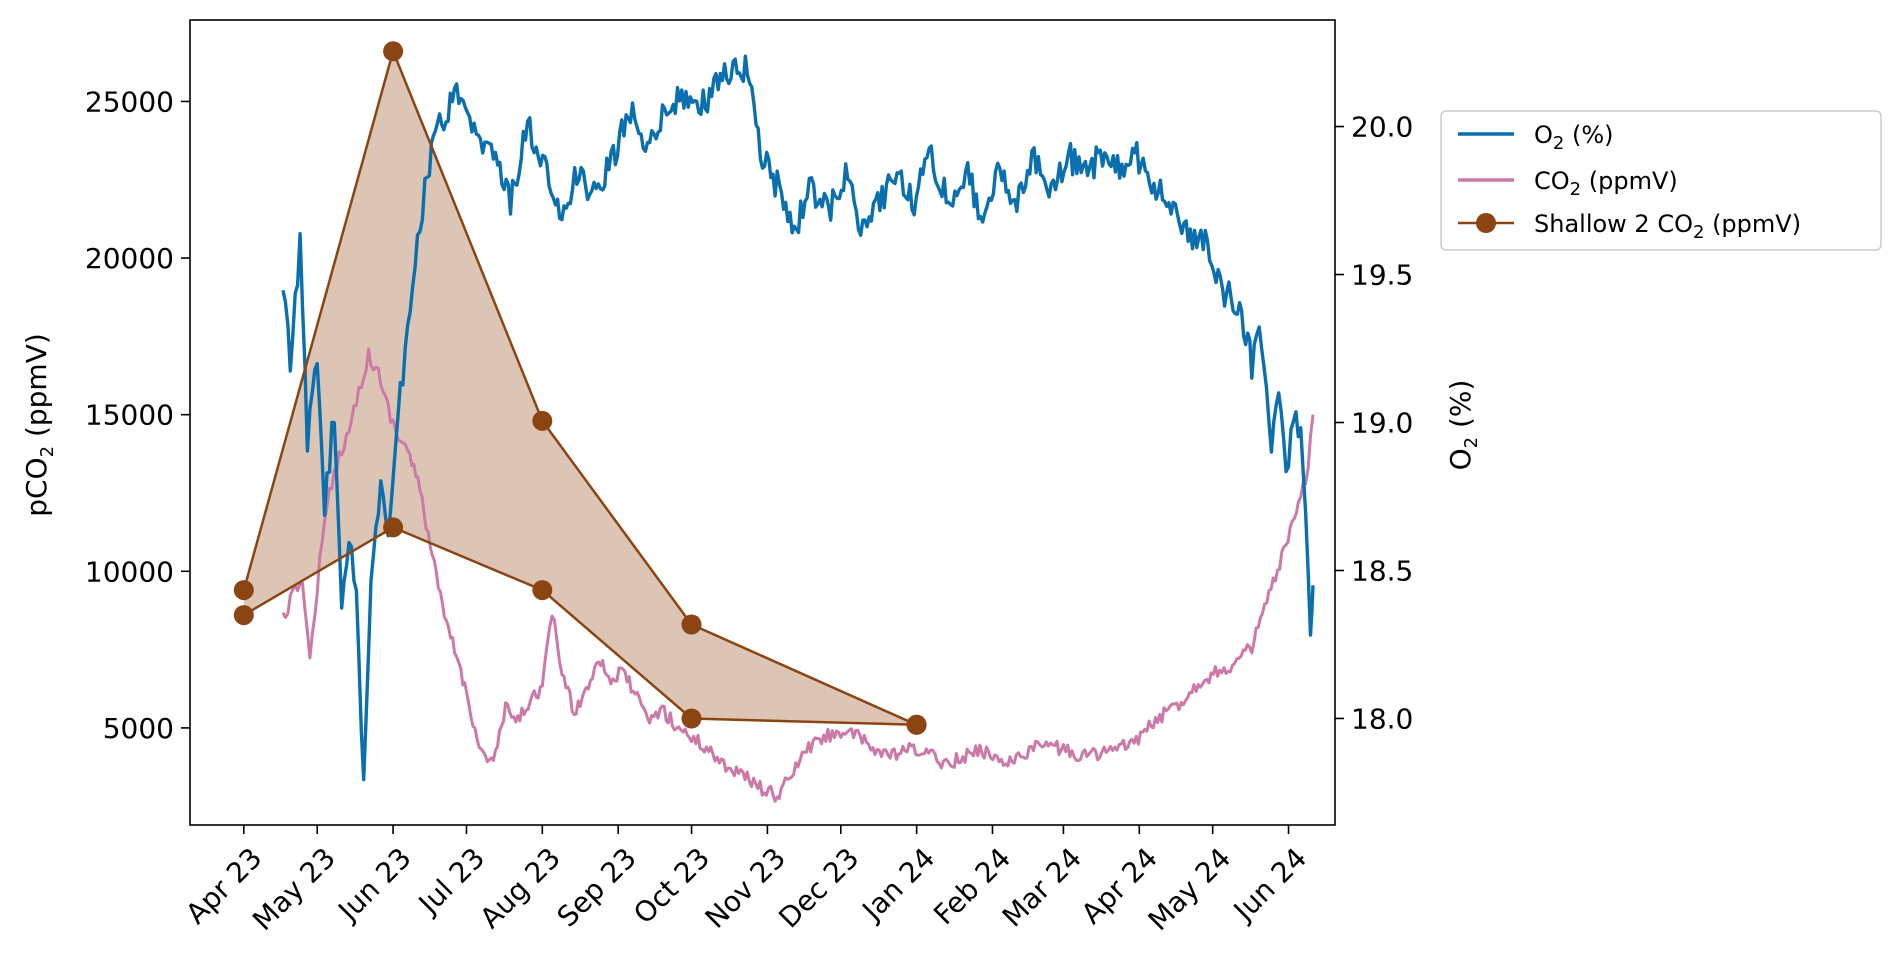 The height and width of the screenshot is (956, 1892). I want to click on legend-label-o2: O2 (%), so click(1574, 137).